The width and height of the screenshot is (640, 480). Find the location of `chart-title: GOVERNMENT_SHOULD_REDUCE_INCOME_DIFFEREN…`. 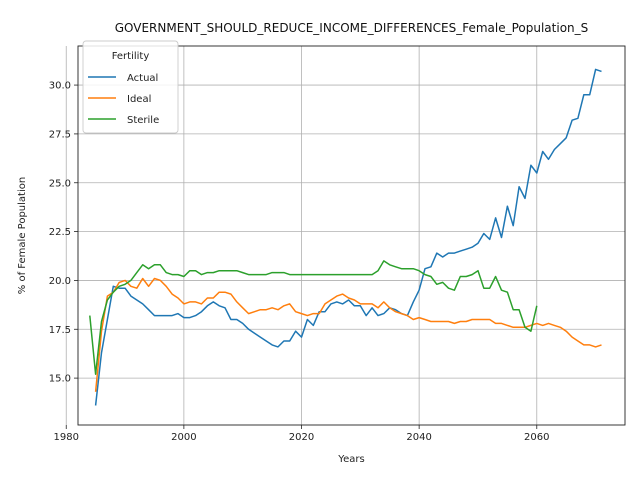

chart-title: GOVERNMENT_SHOULD_REDUCE_INCOME_DIFFEREN… is located at coordinates (352, 28).